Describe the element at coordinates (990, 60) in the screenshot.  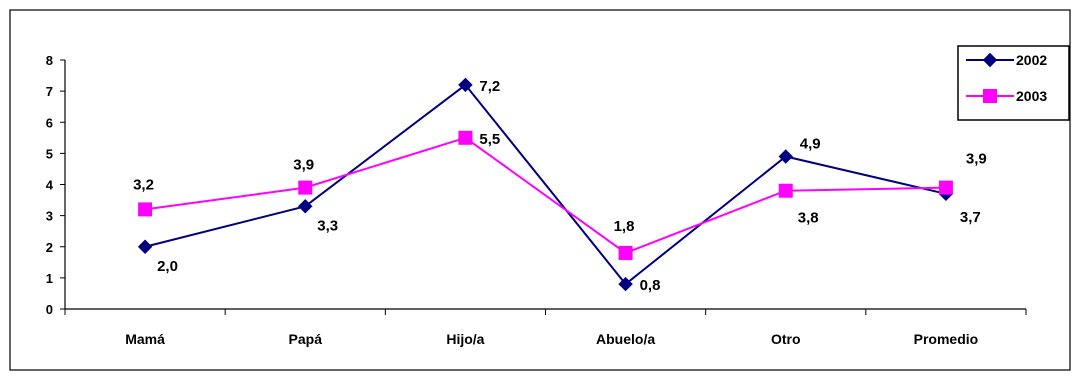
I see `legend-marker-2002` at that location.